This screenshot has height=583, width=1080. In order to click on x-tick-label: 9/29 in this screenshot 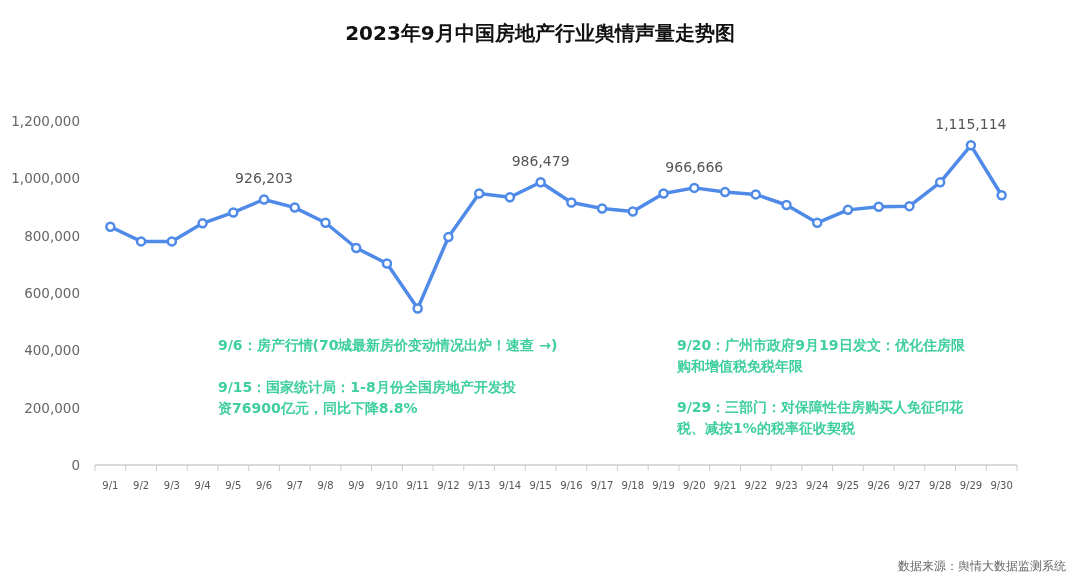, I will do `click(971, 485)`.